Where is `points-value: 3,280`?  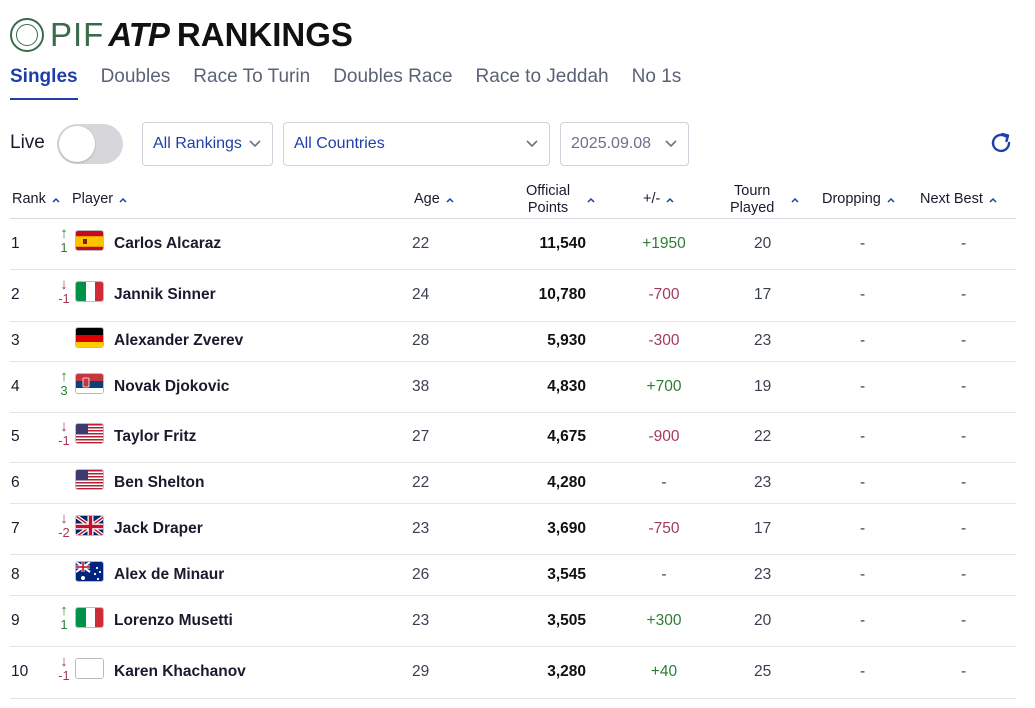 points-value: 3,280 is located at coordinates (566, 671).